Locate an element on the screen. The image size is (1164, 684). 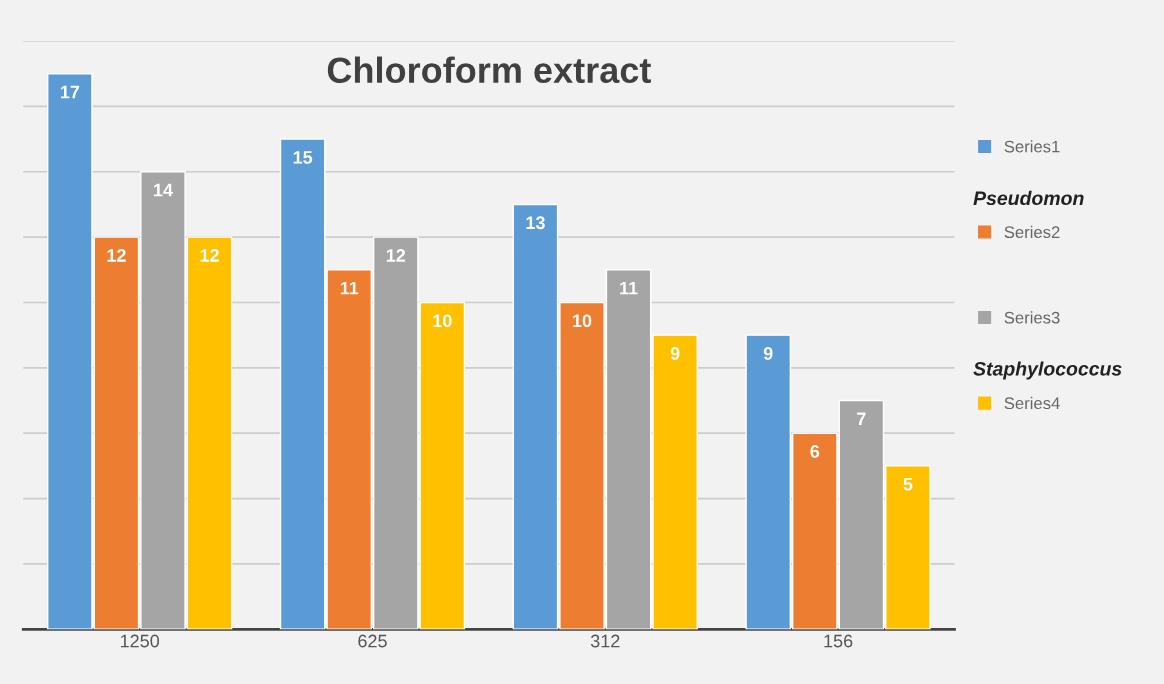
data-label: 15 is located at coordinates (303, 157).